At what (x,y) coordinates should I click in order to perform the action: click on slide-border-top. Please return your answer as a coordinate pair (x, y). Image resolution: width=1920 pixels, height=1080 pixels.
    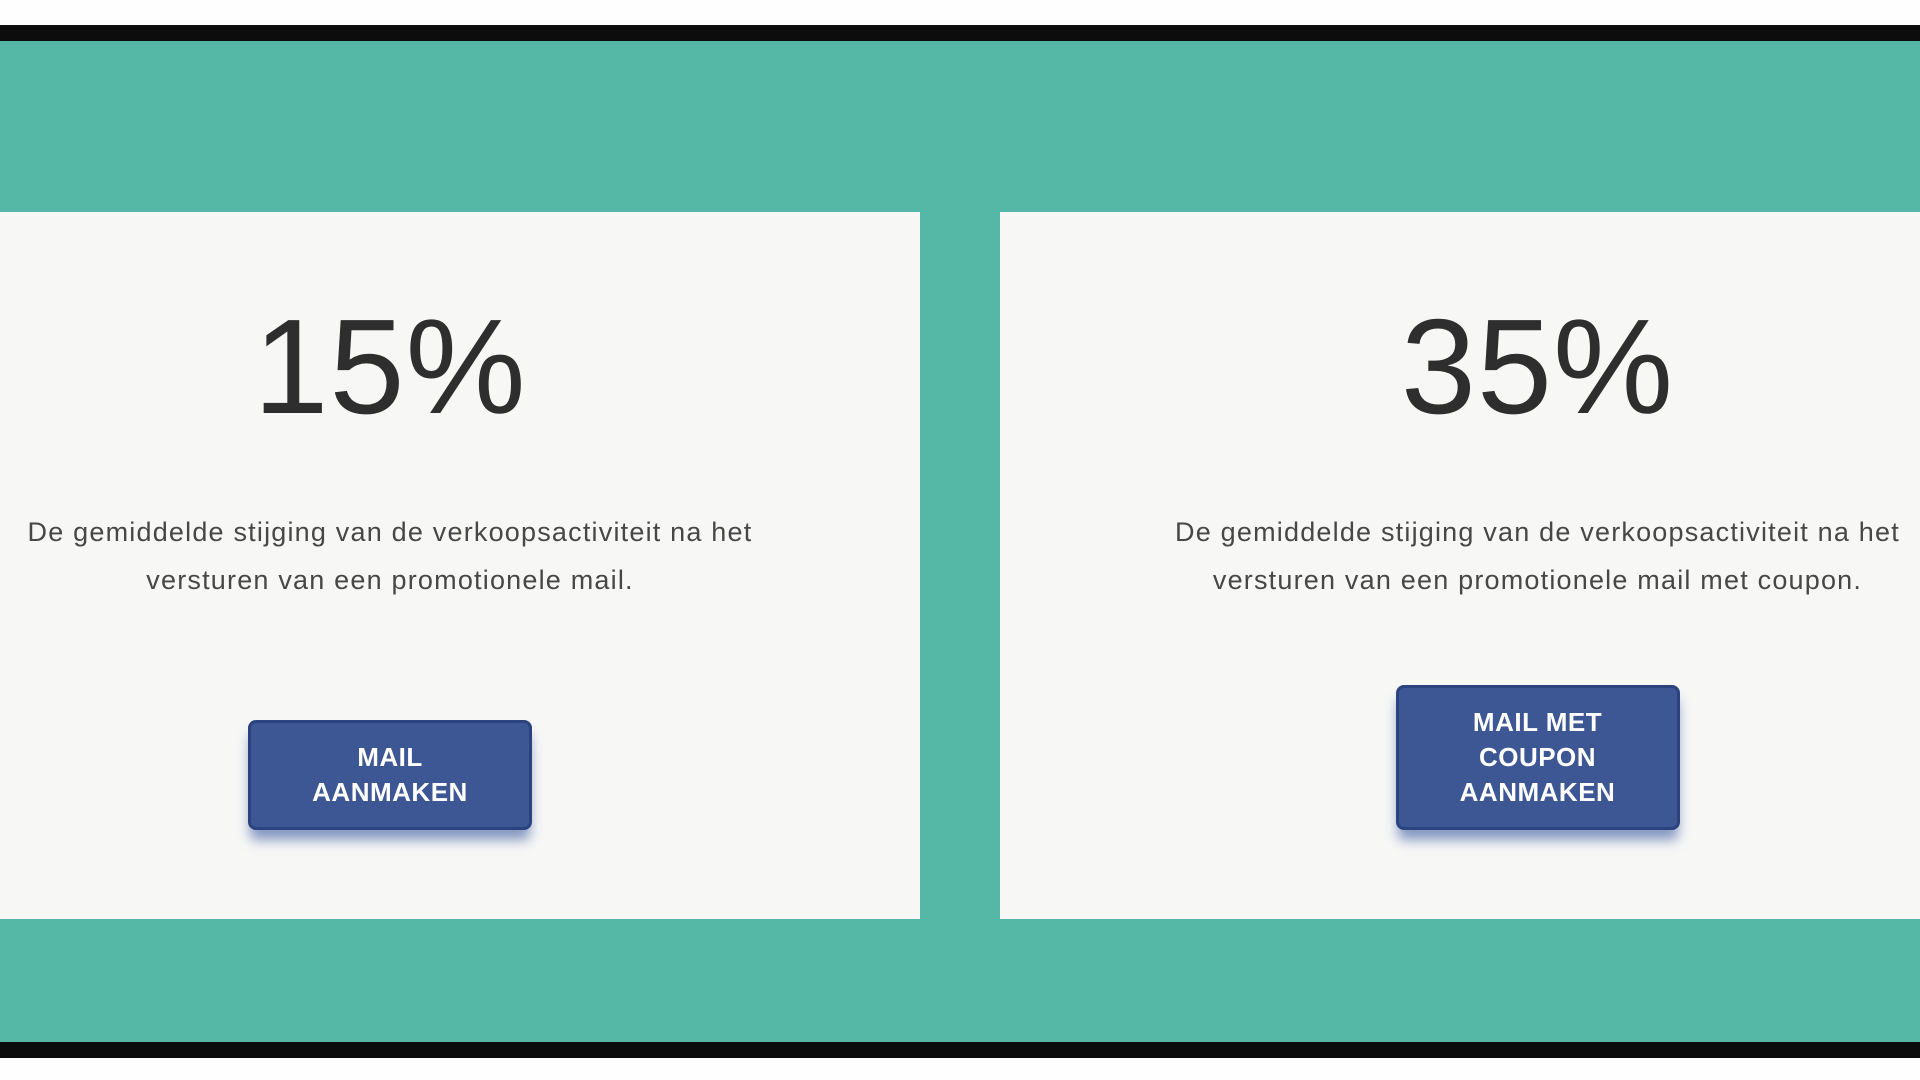
    Looking at the image, I should click on (960, 33).